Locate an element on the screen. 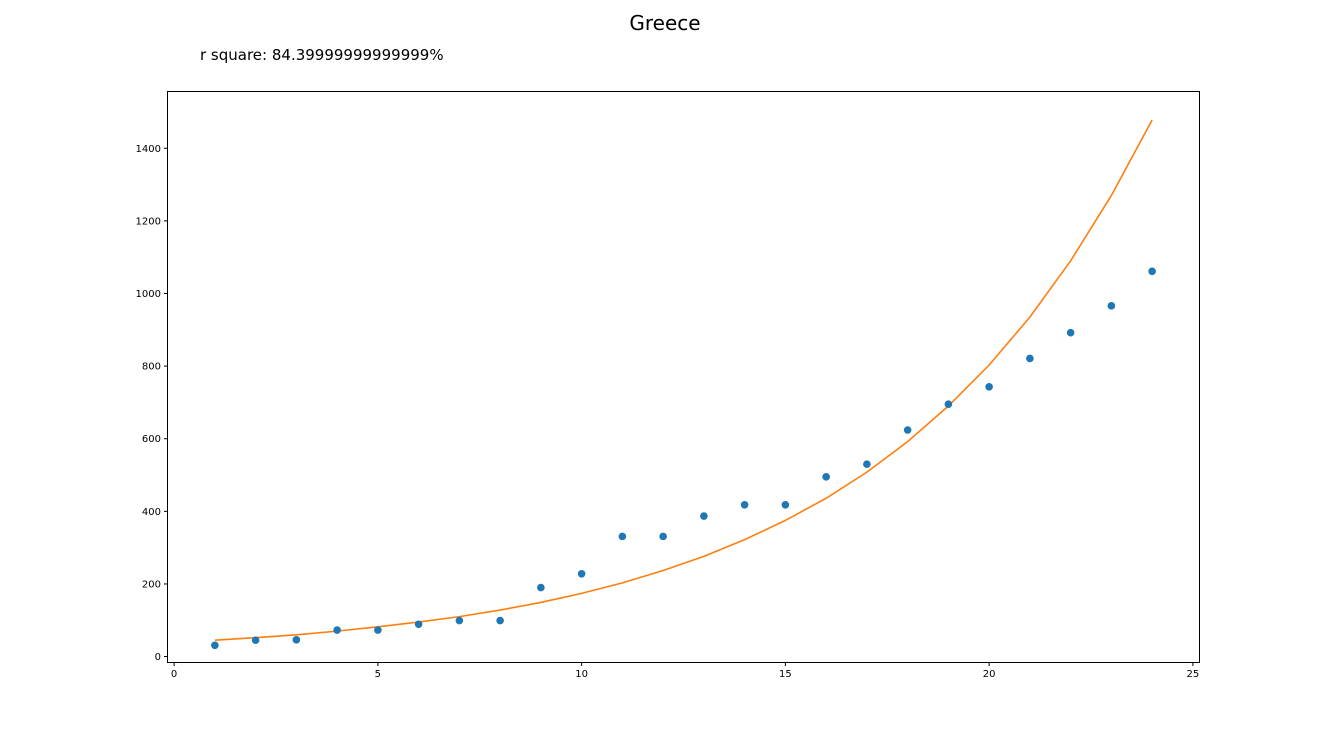 Image resolution: width=1332 pixels, height=756 pixels. y-tick-label: 200 is located at coordinates (151, 584).